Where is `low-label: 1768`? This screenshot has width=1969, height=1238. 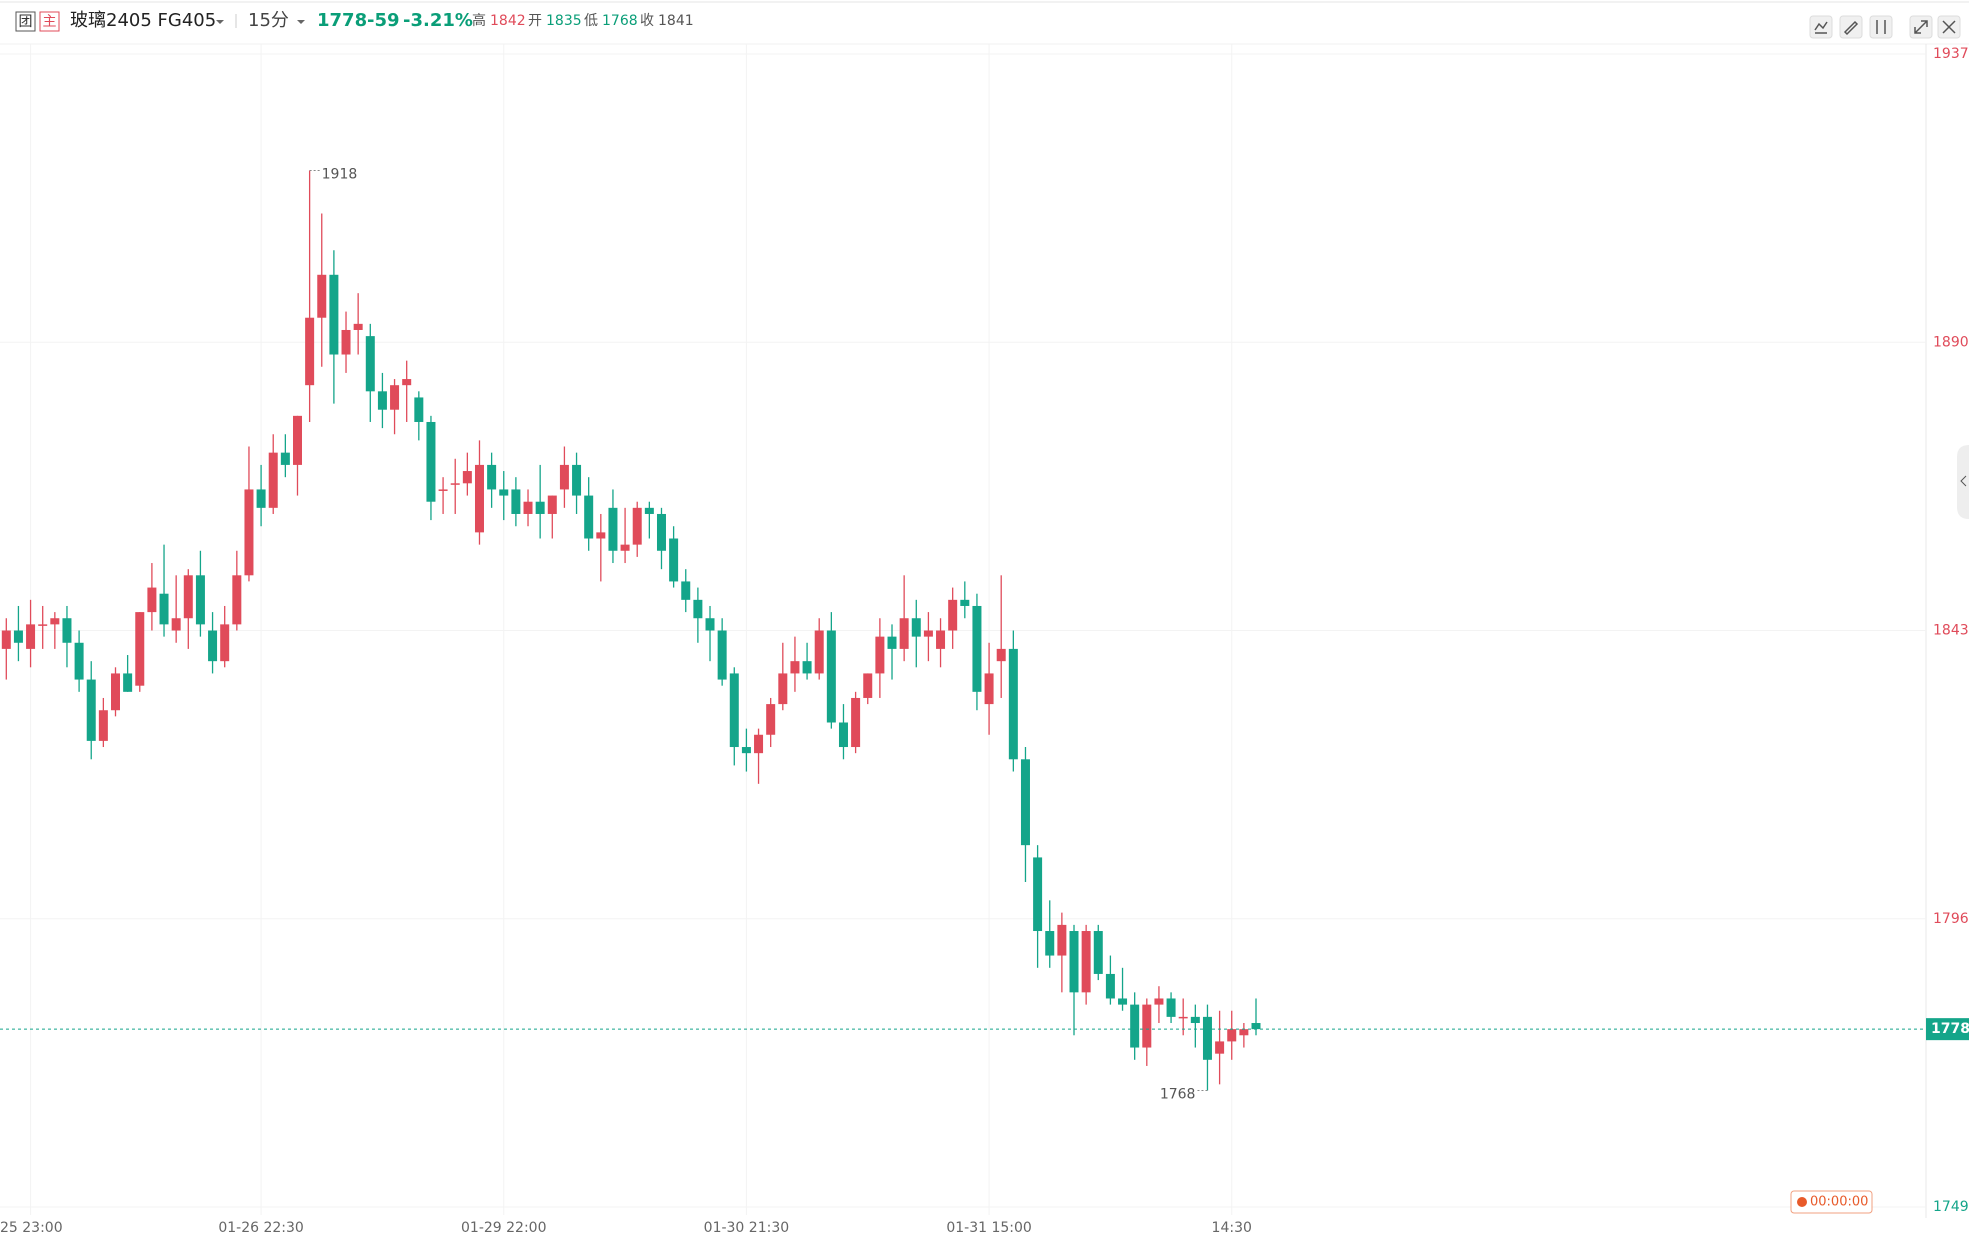 low-label: 1768 is located at coordinates (1178, 1094).